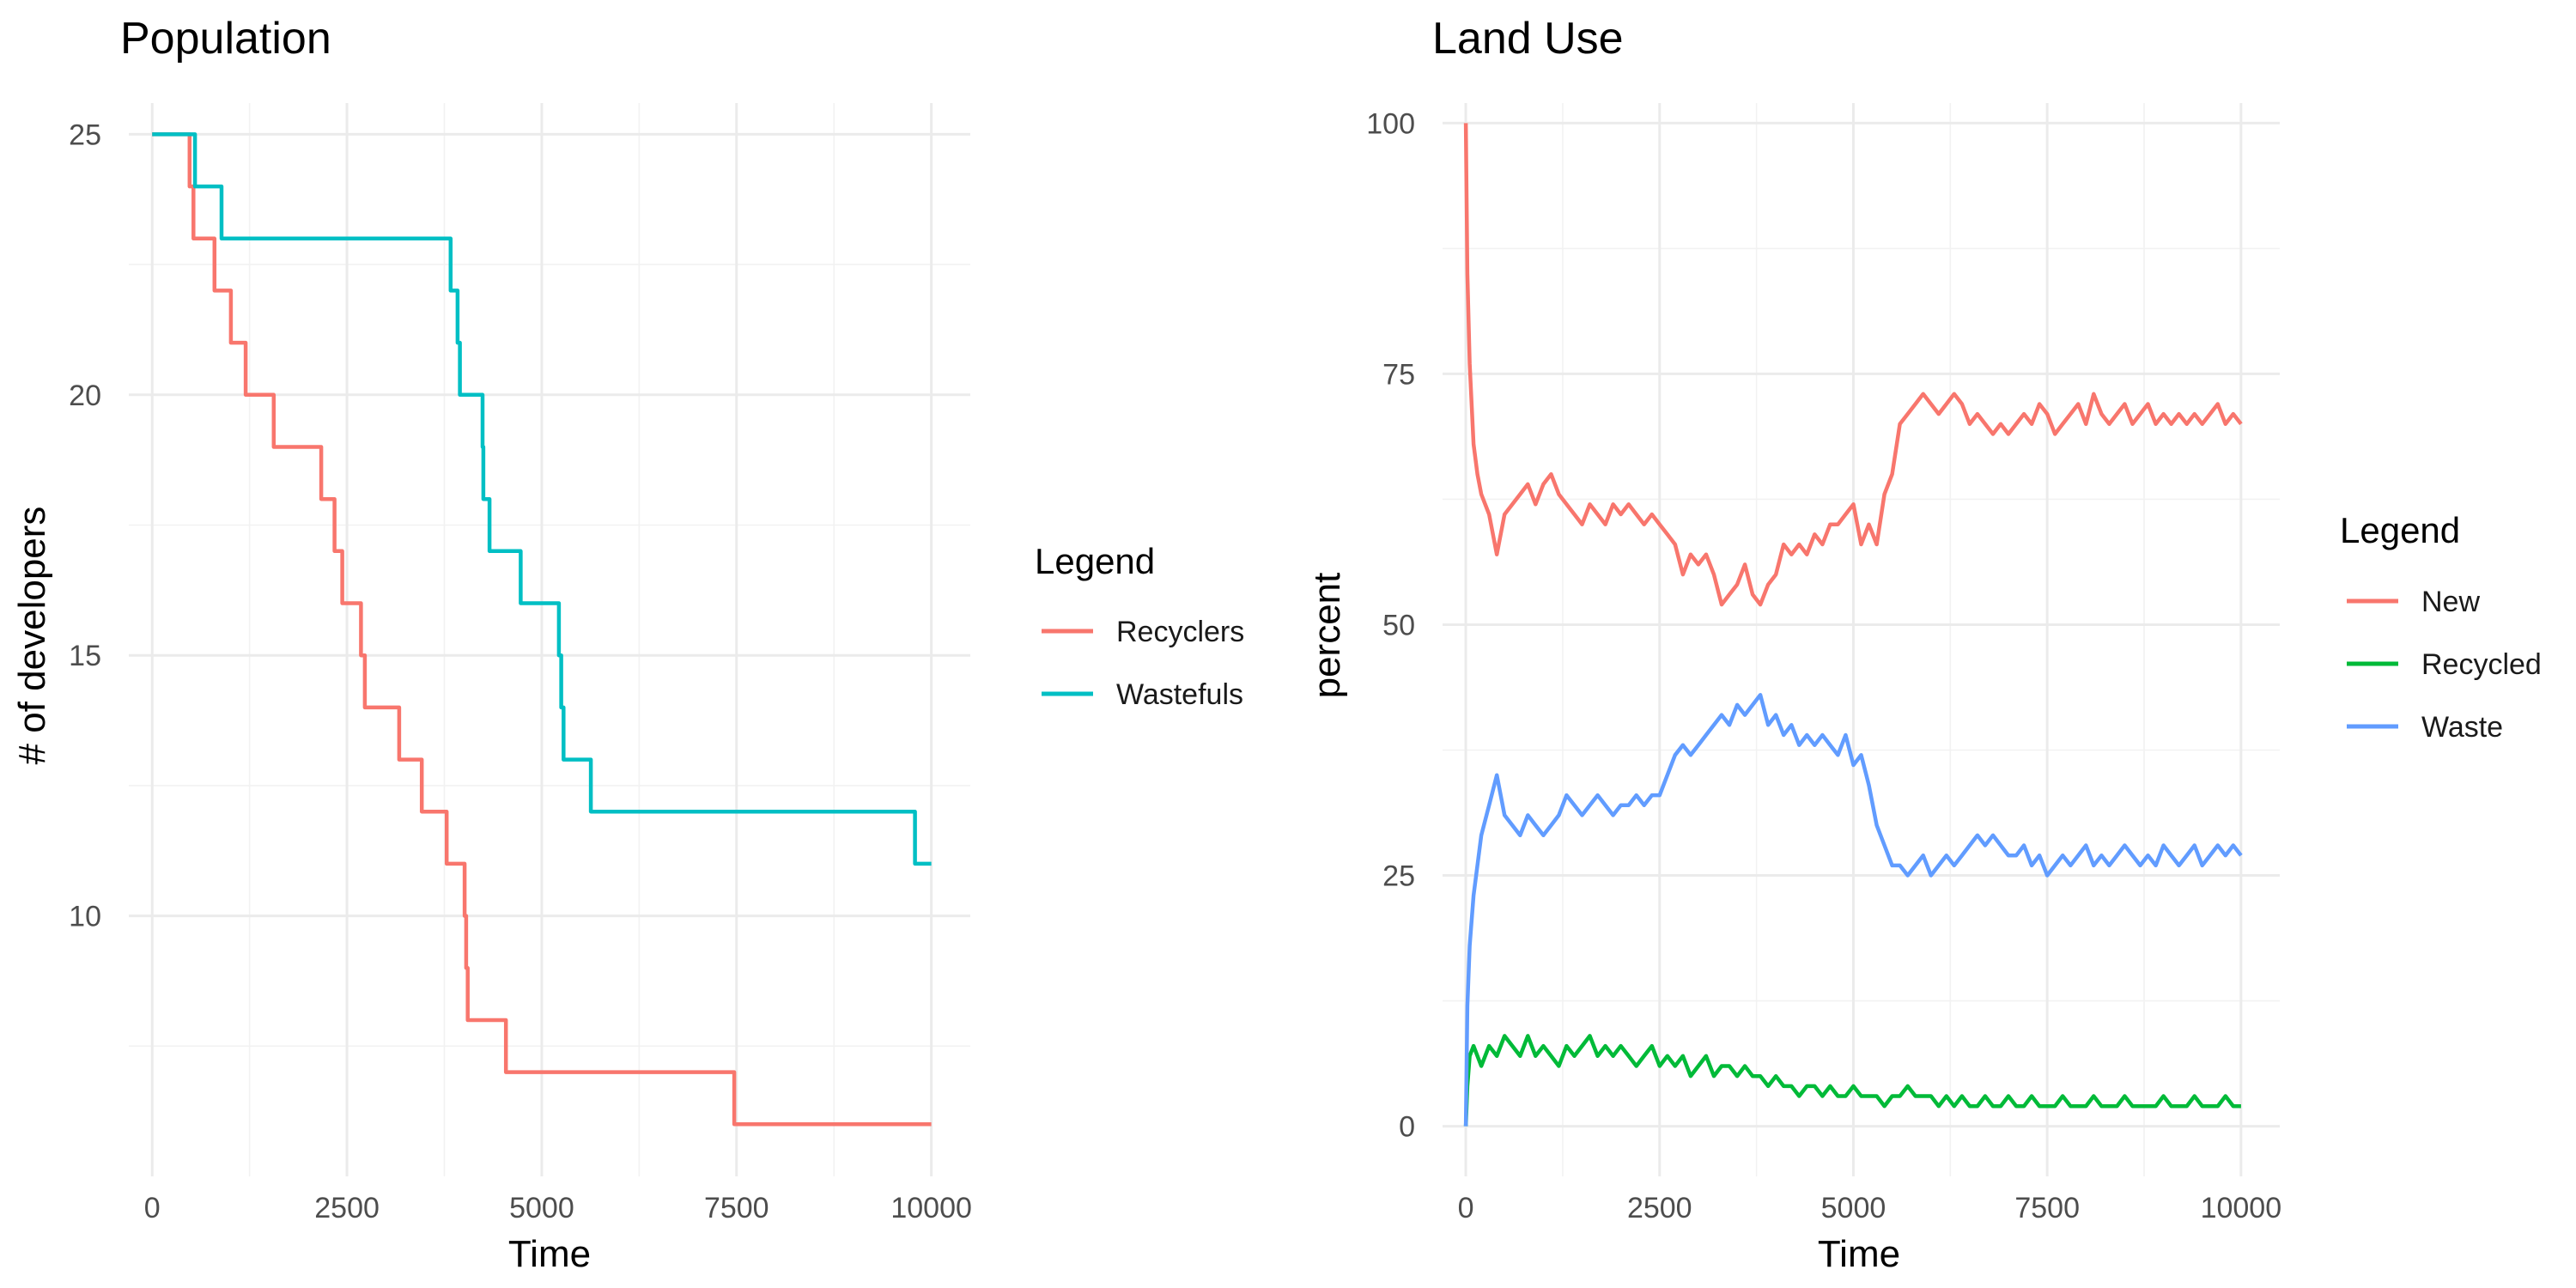  Describe the element at coordinates (1398, 375) in the screenshot. I see `y-tick-label: 75` at that location.